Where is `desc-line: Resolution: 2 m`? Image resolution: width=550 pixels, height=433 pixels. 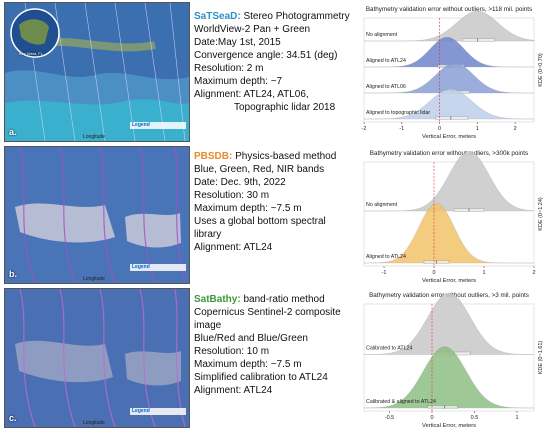
desc-line: Resolution: 2 m is located at coordinates (229, 68).